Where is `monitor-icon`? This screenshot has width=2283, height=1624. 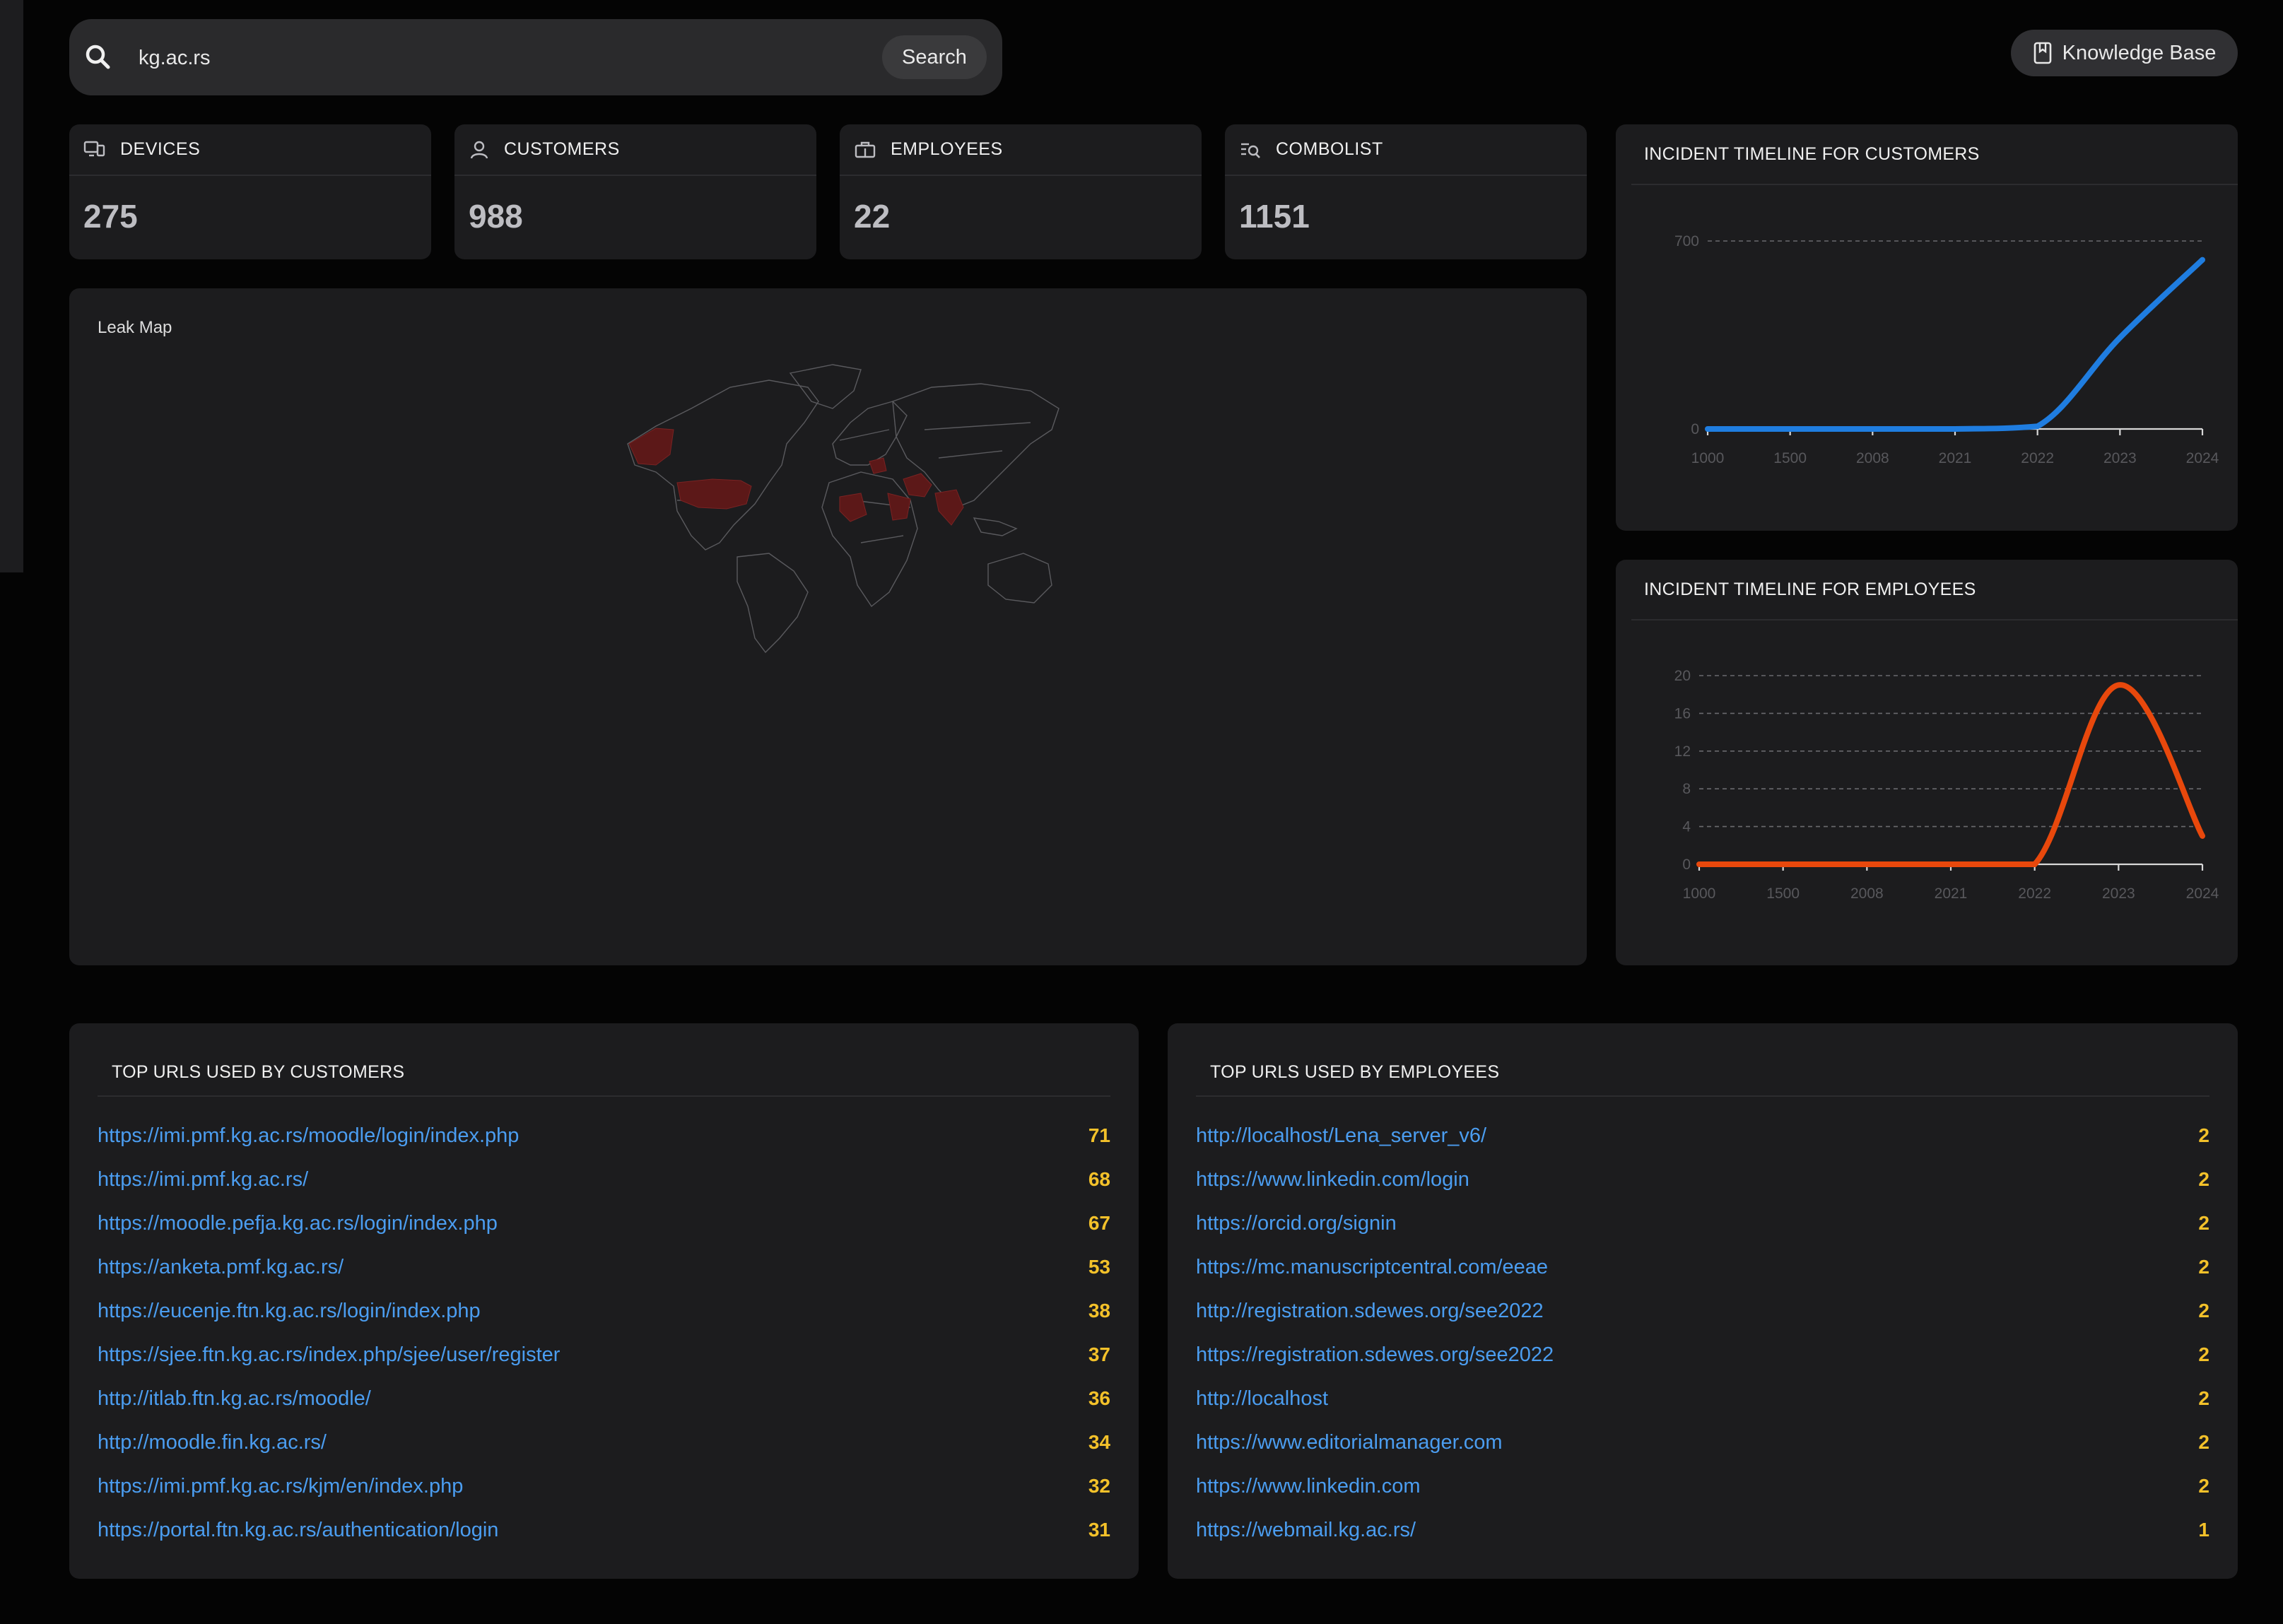 monitor-icon is located at coordinates (94, 148).